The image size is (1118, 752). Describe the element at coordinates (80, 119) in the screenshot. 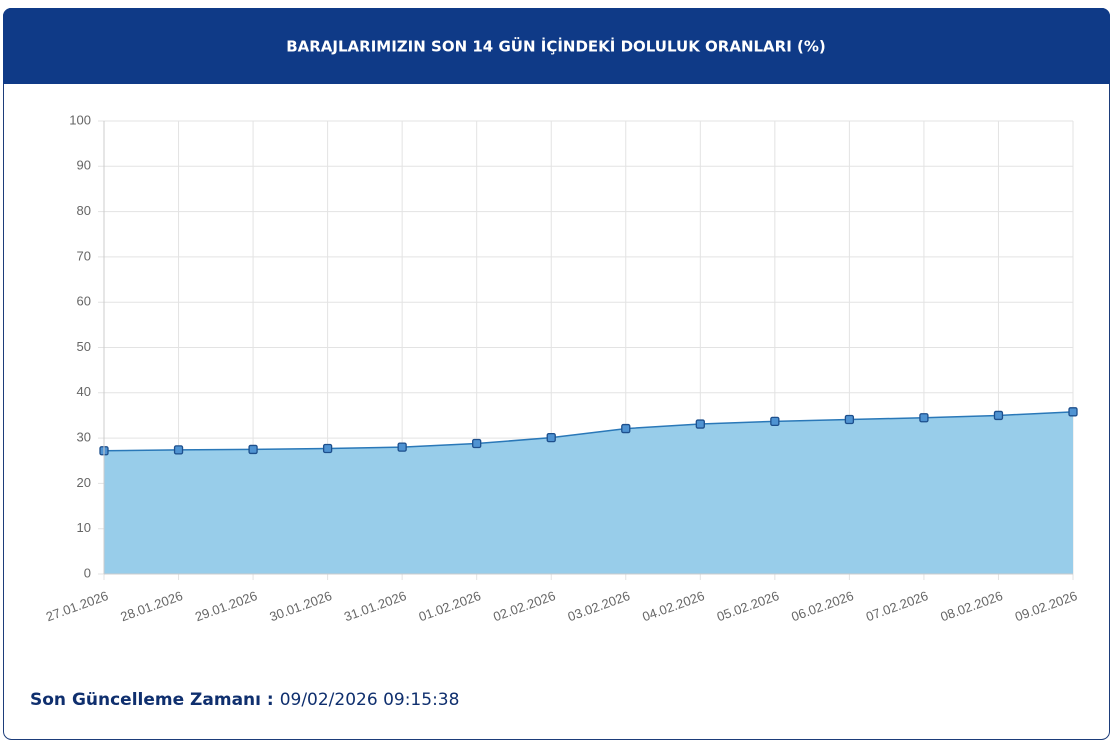

I see `y-tick-label: 100` at that location.